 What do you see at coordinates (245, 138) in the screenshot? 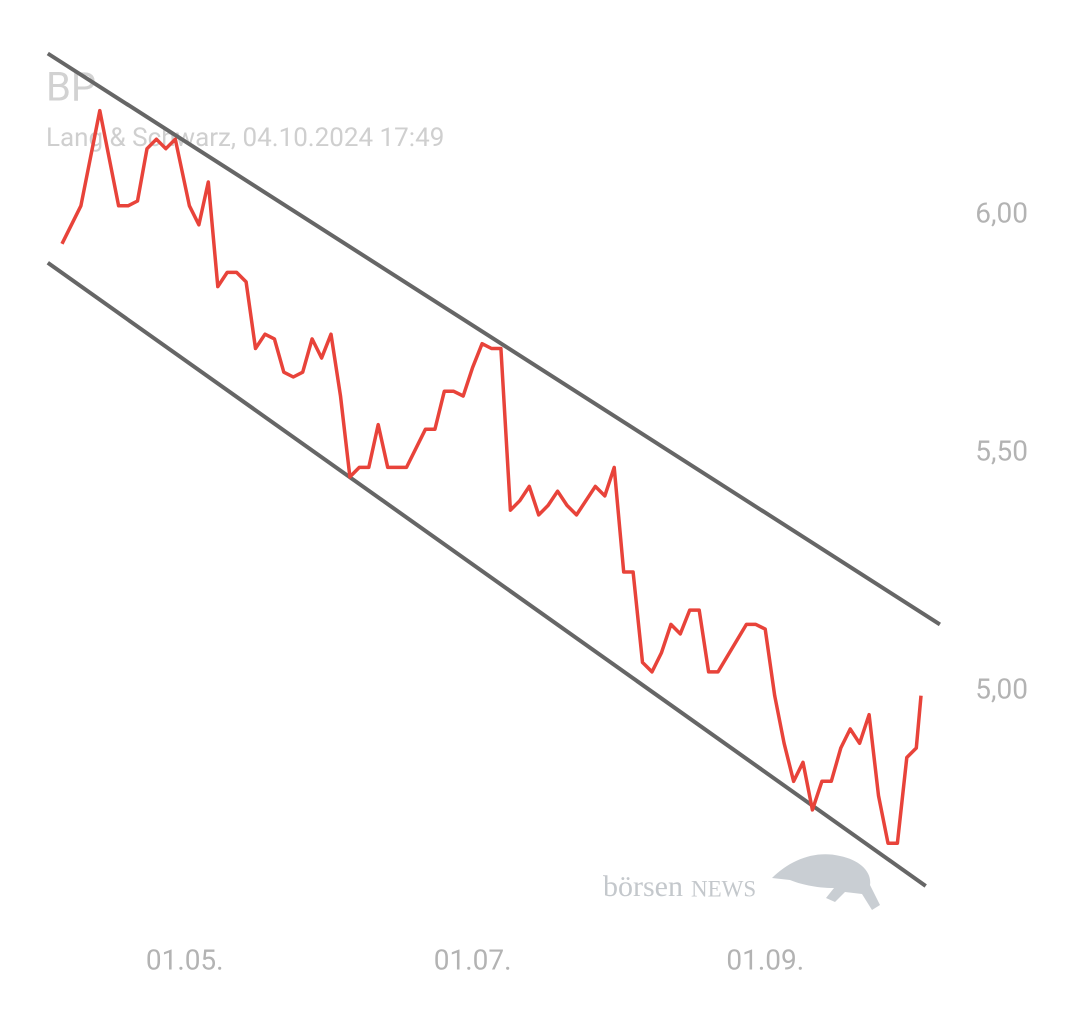
I see `chart-subtitle: Lang & Schwarz, 04.10.2024 17:49` at bounding box center [245, 138].